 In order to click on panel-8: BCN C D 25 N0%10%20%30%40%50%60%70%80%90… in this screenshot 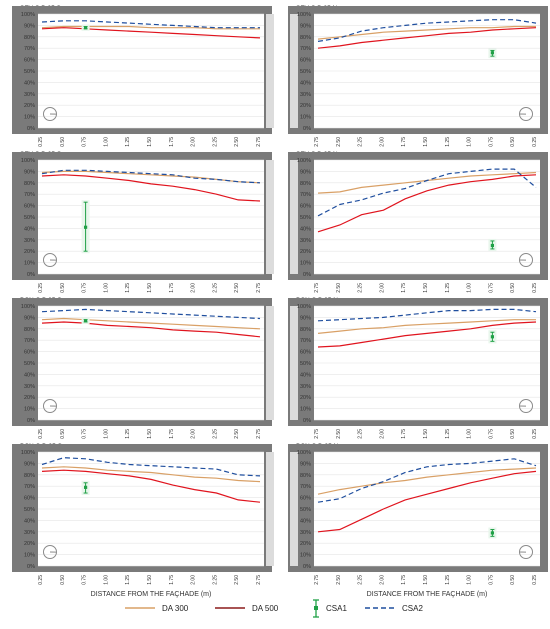, I will do `click(418, 514)`.